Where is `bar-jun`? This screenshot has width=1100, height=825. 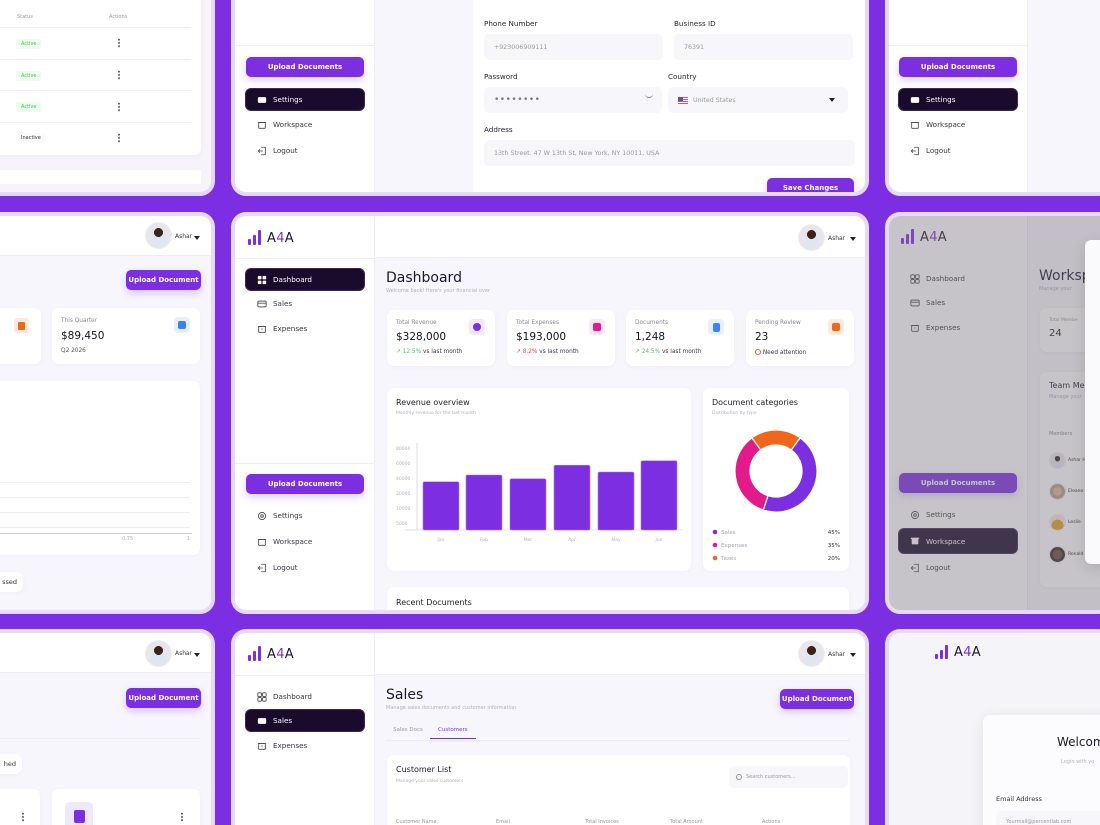 bar-jun is located at coordinates (659, 495).